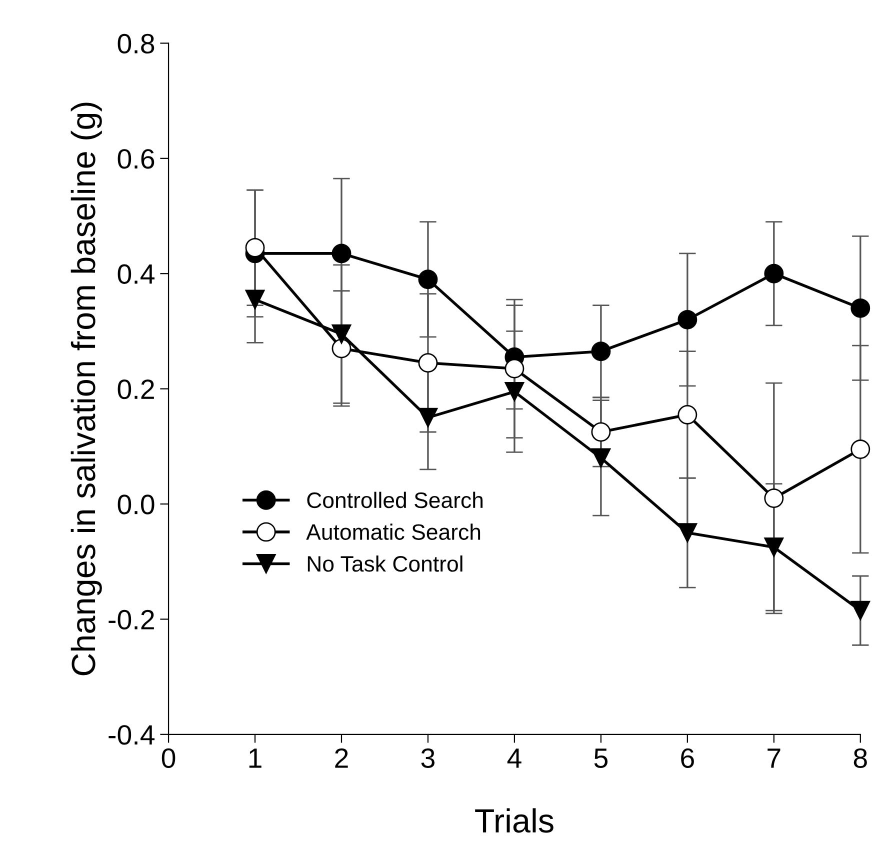 The width and height of the screenshot is (887, 864). What do you see at coordinates (136, 159) in the screenshot?
I see `y-tick-label: 0.6` at bounding box center [136, 159].